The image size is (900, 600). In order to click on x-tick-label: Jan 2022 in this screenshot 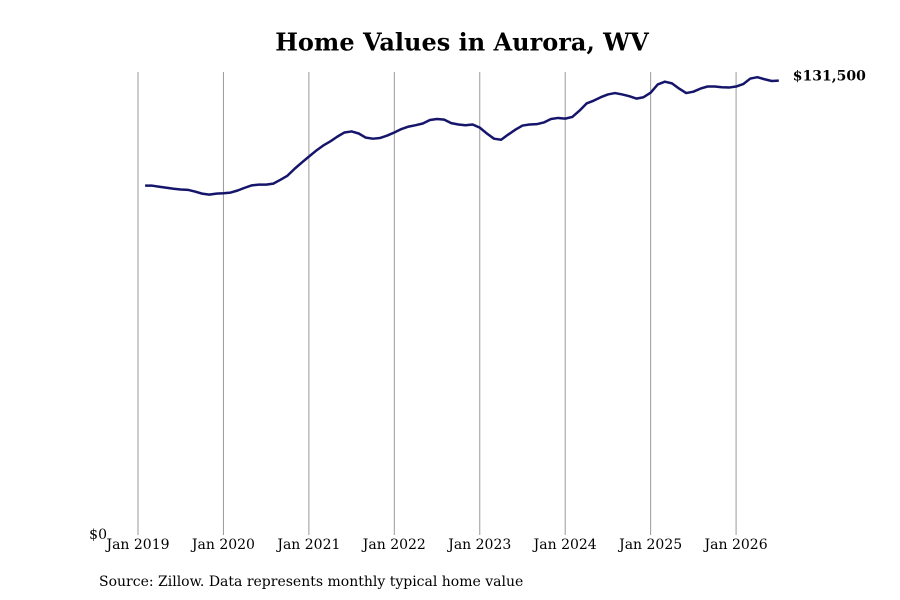, I will do `click(393, 545)`.